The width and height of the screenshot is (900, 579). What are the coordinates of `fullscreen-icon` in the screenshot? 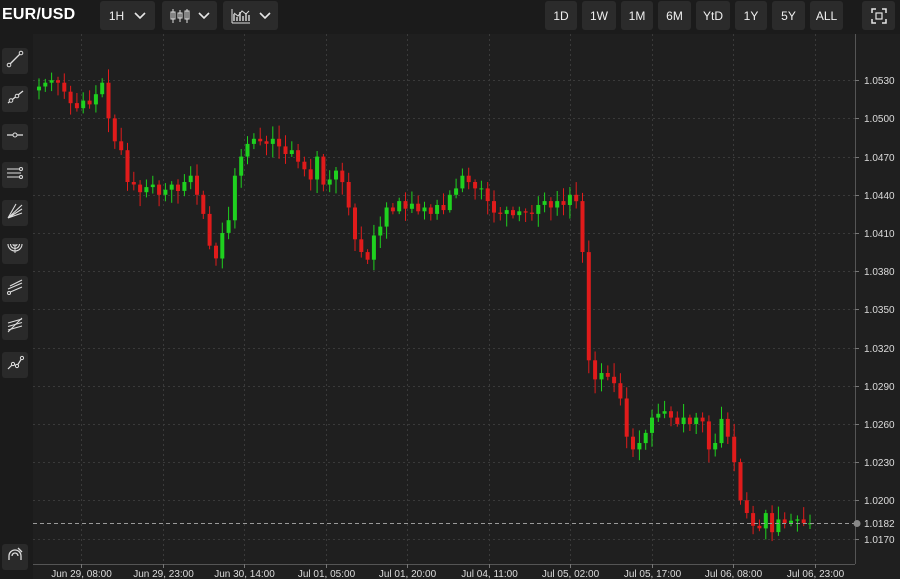 It's located at (878, 15).